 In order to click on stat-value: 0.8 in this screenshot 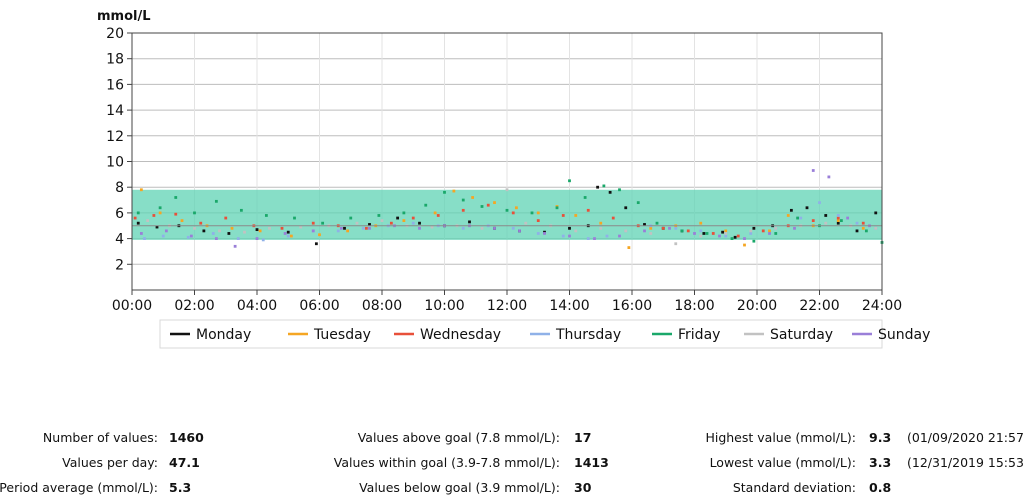, I will do `click(880, 487)`.